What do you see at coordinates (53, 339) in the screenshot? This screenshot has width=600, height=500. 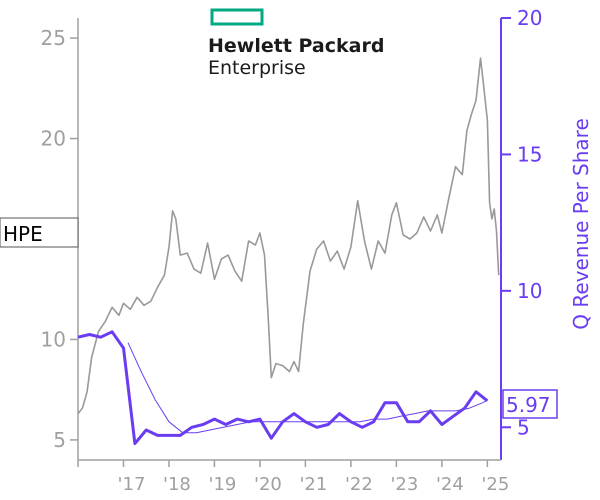 I see `left-tick-label: 10` at bounding box center [53, 339].